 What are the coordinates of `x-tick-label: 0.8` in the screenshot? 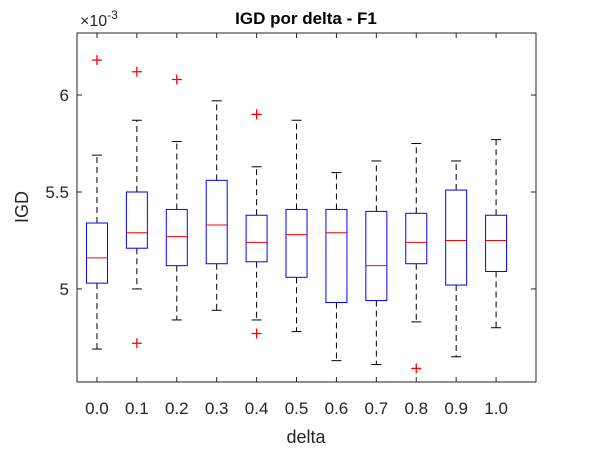 It's located at (416, 408).